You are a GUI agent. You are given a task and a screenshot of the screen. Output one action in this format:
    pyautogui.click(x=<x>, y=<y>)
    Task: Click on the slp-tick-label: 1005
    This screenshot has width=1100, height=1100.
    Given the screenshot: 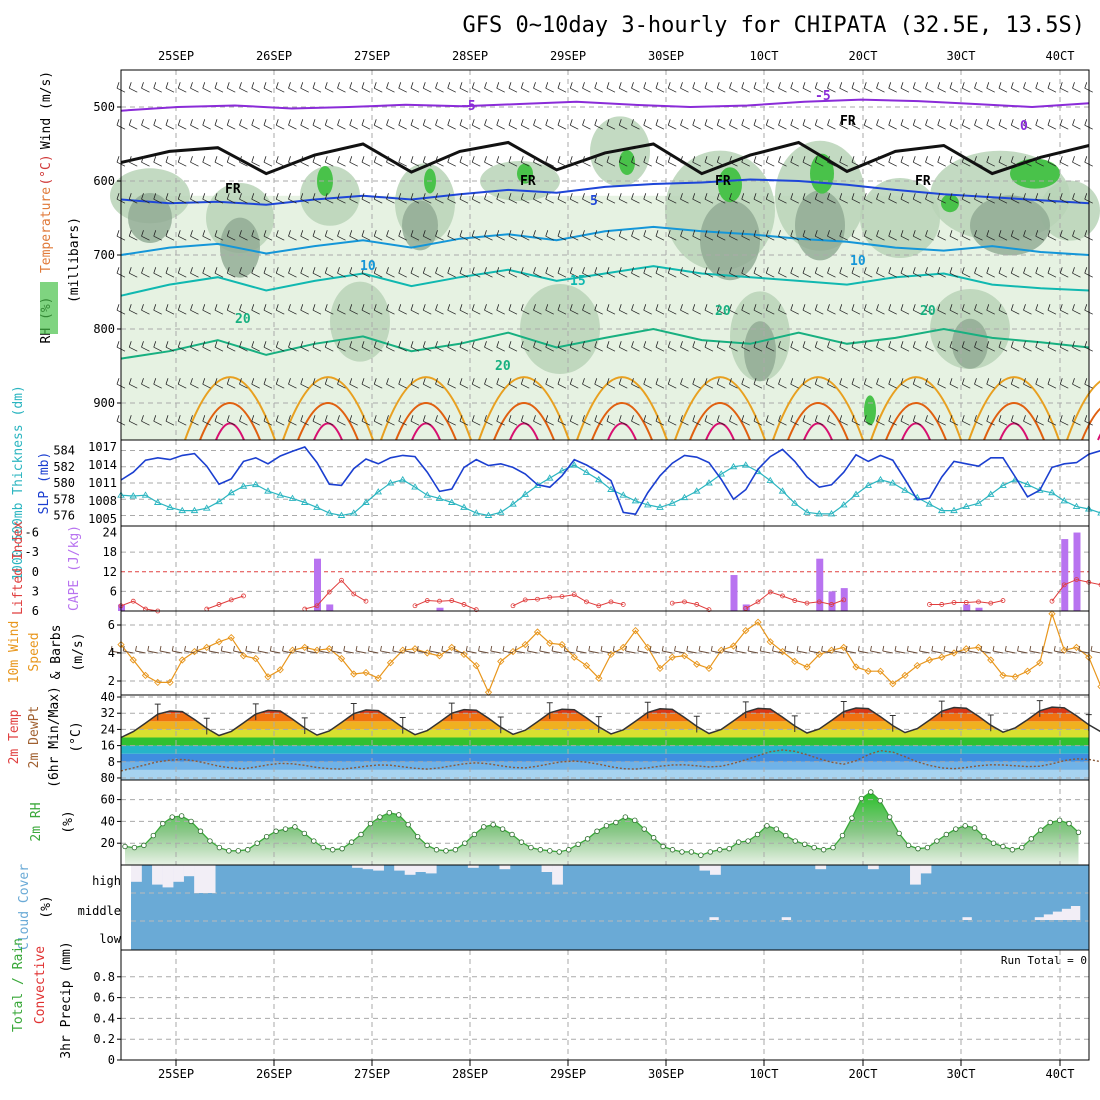 What is the action you would take?
    pyautogui.click(x=102, y=519)
    